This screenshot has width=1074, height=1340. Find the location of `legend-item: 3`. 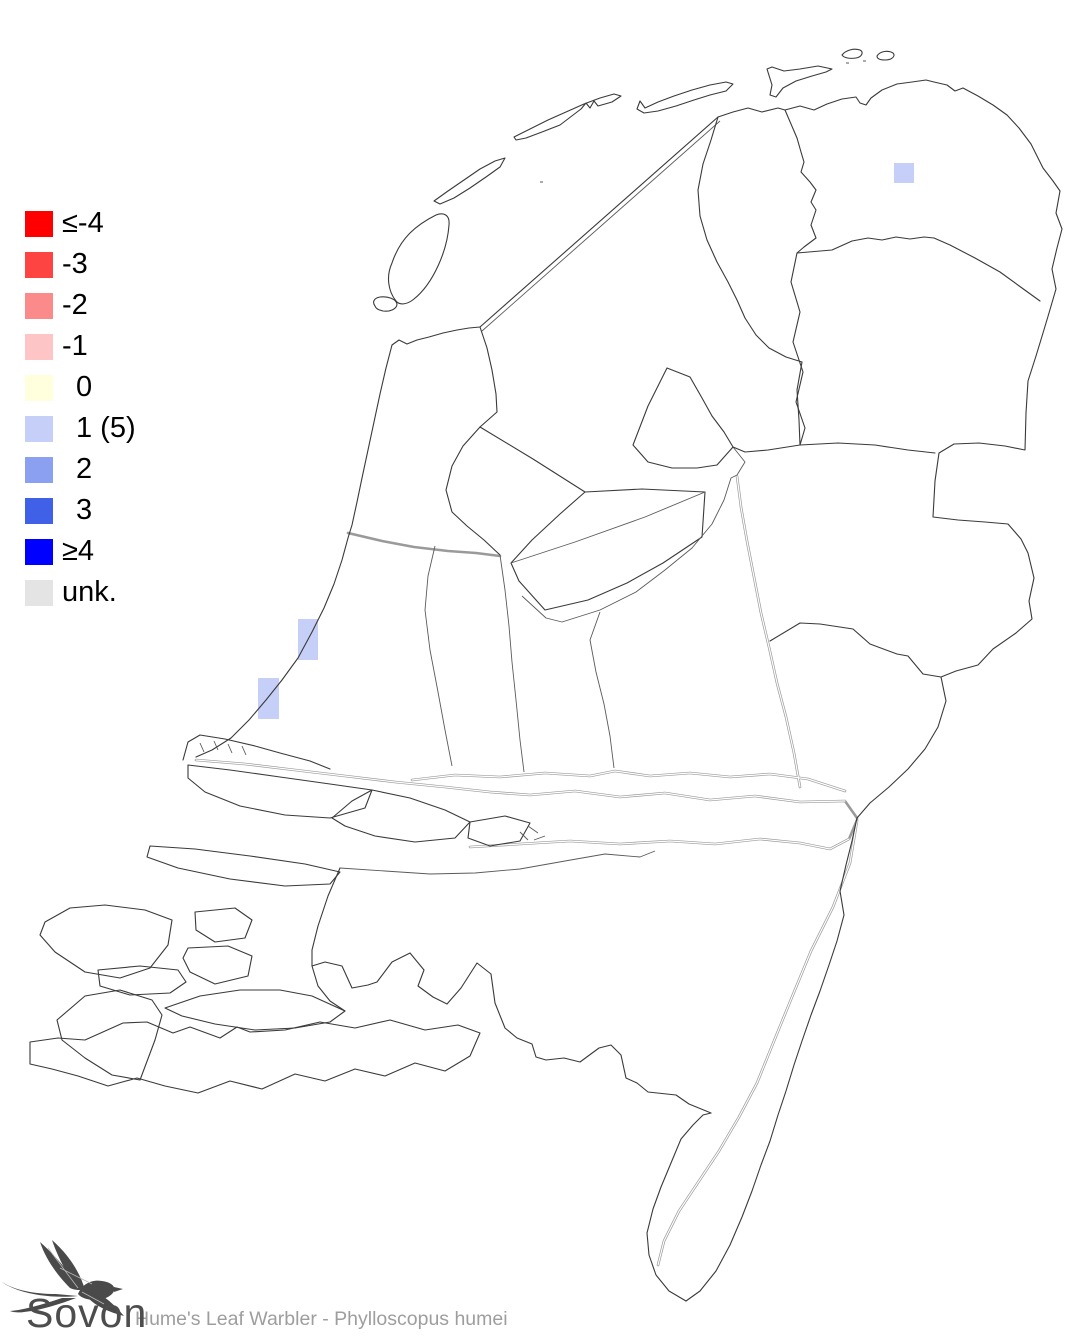

legend-item: 3 is located at coordinates (80, 510).